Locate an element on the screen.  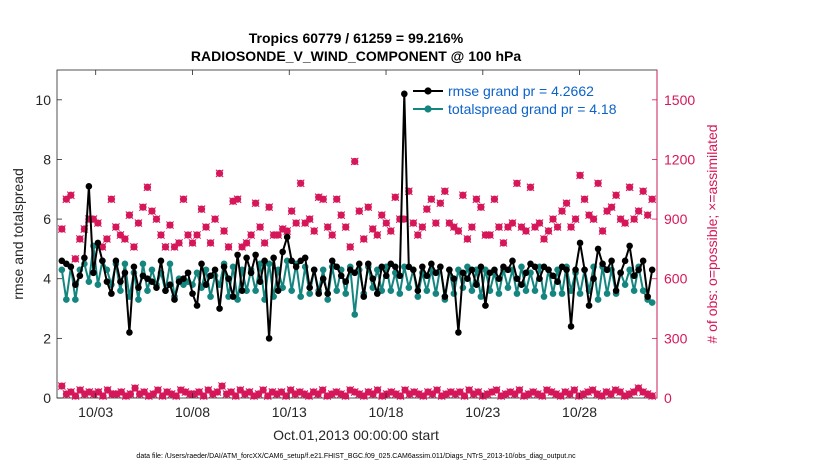
chart-title-line2: RADIOSONDE_V_WIND_COMPONENT @ 100 hPa is located at coordinates (356, 56).